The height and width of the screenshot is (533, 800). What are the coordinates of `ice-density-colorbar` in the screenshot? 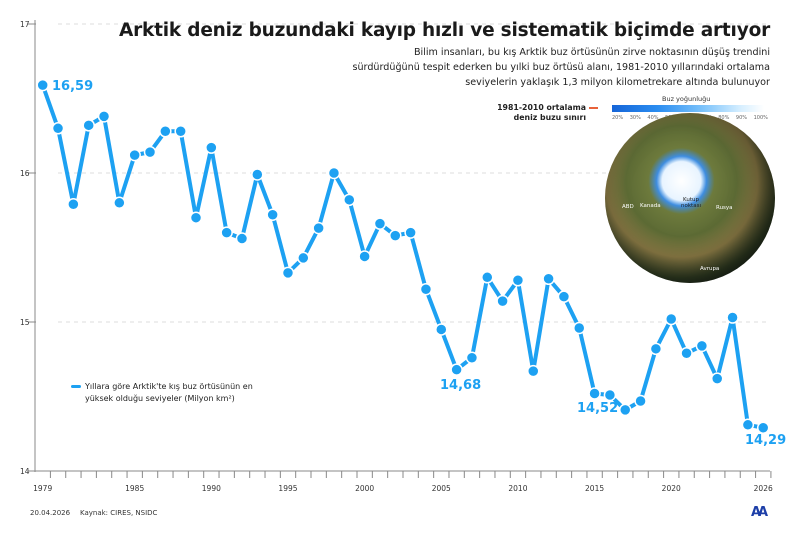 It's located at (688, 108).